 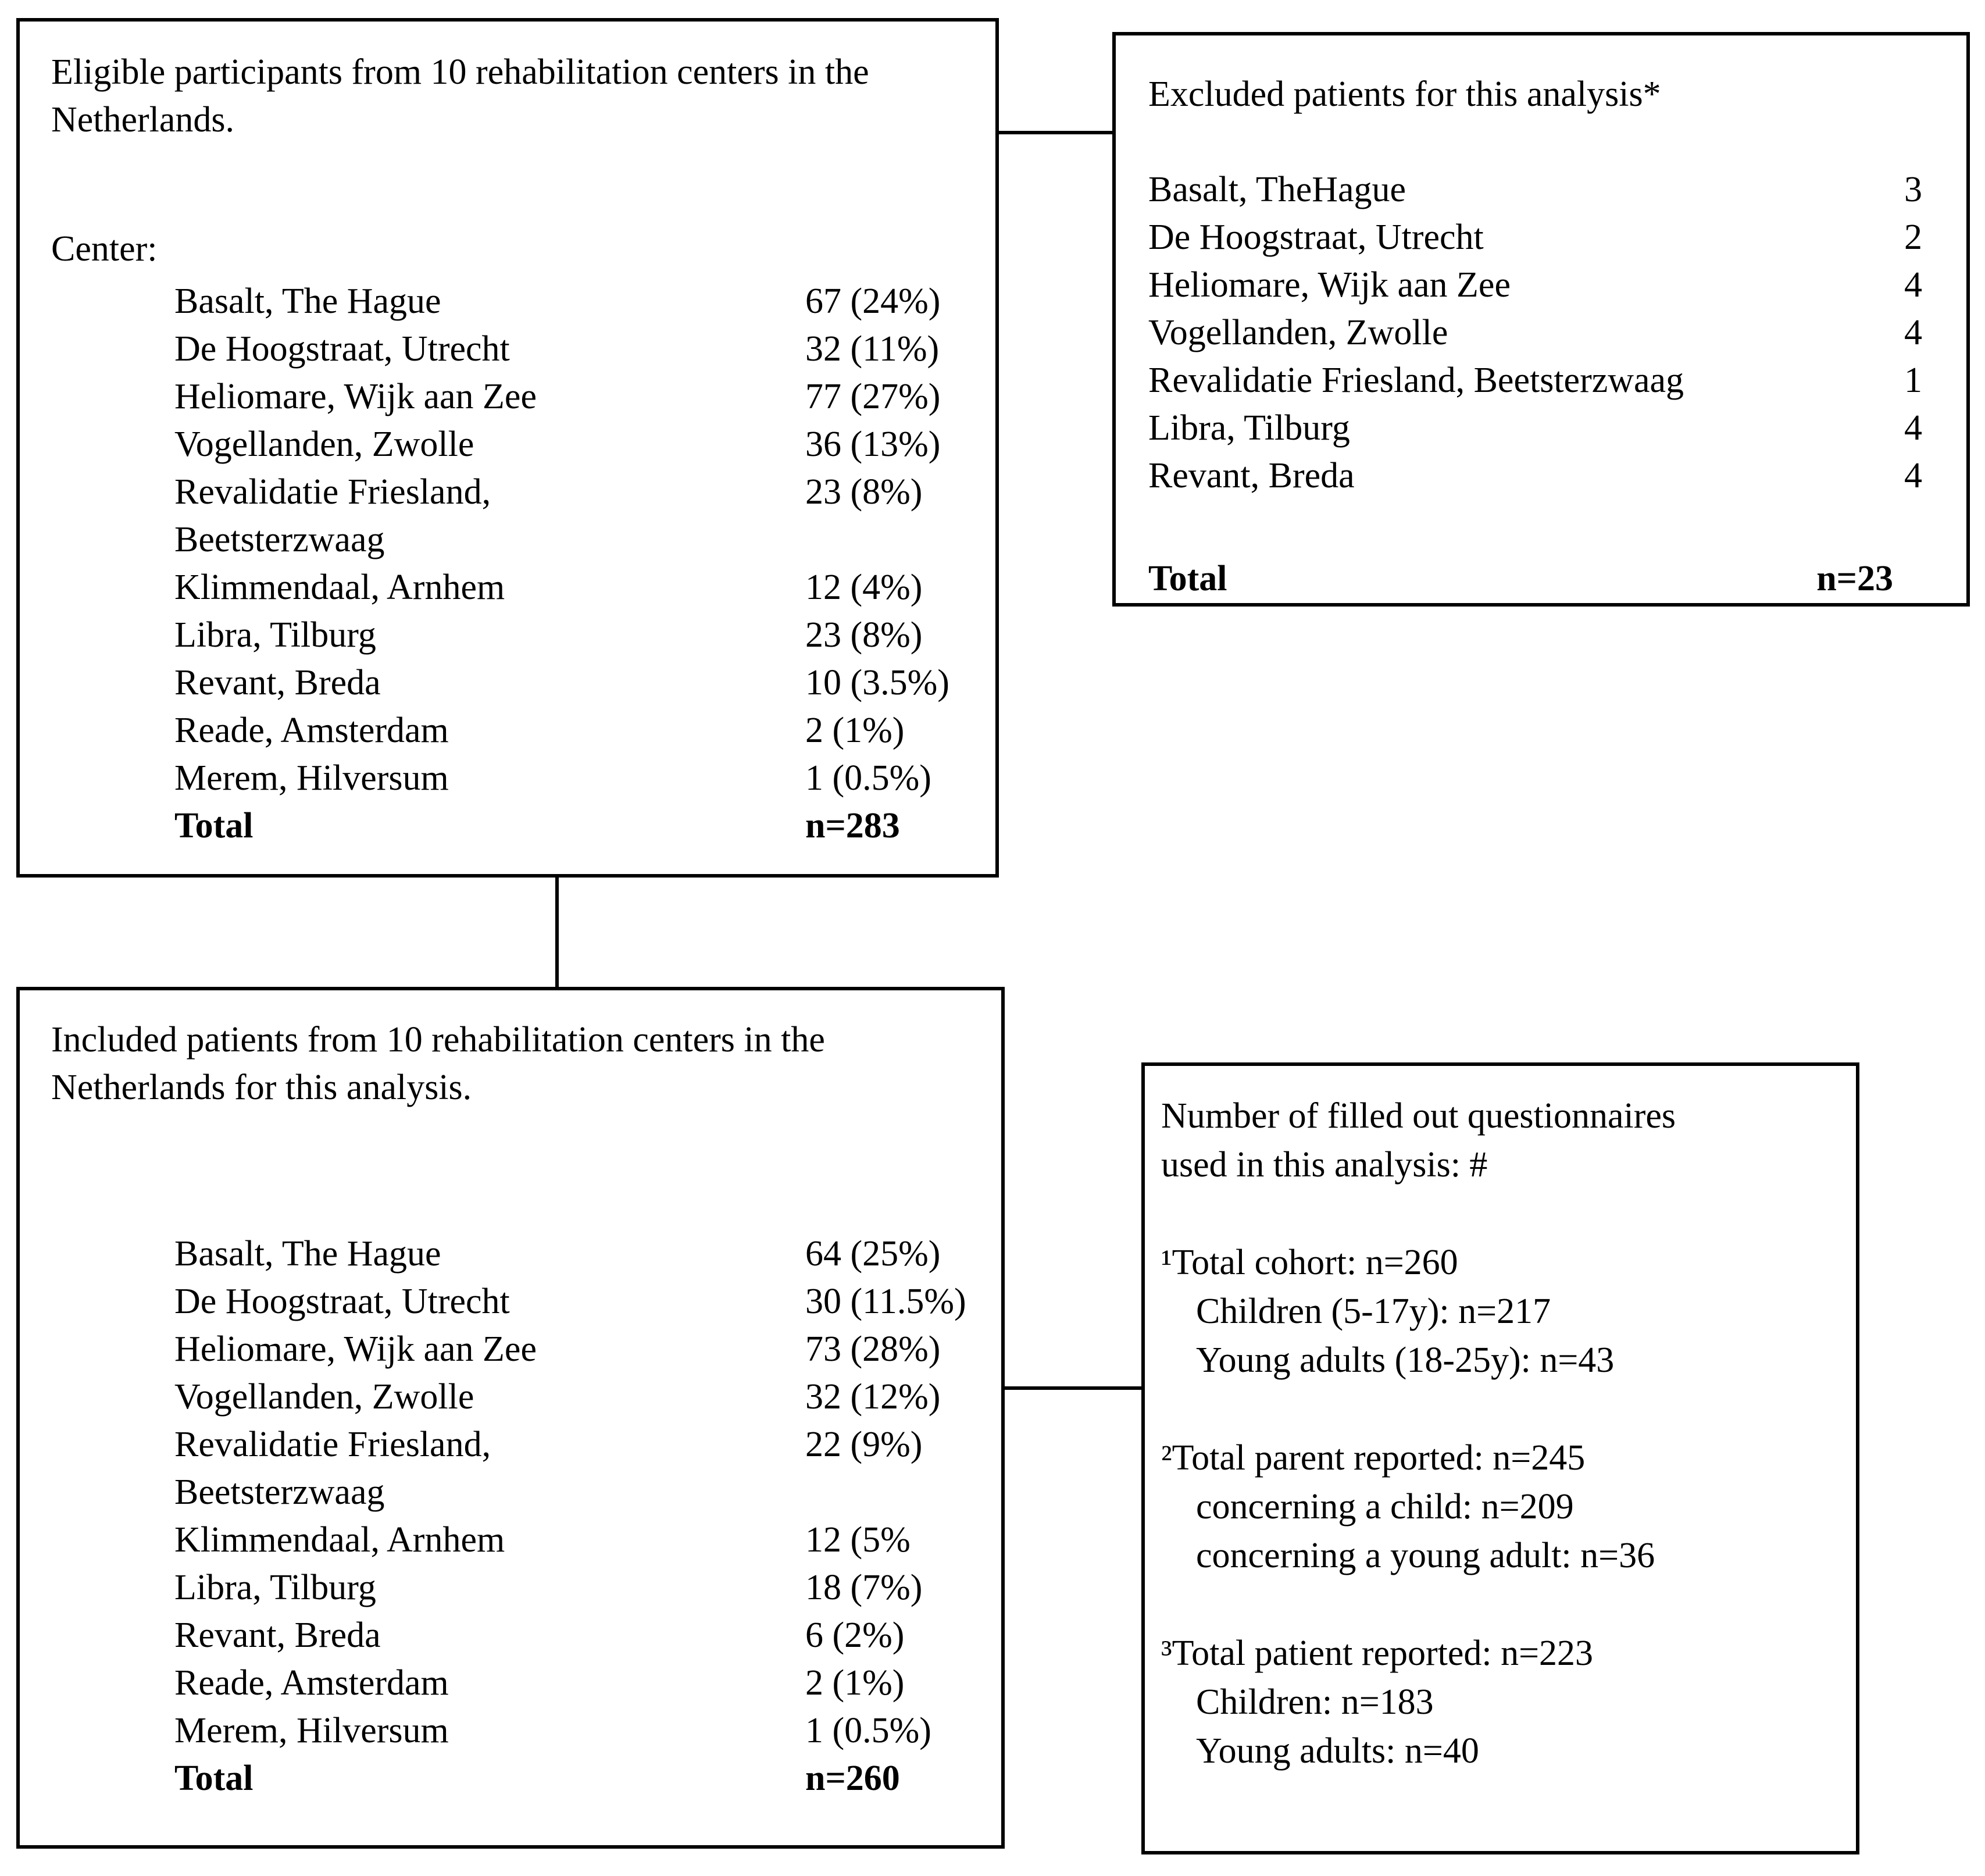 I want to click on group-item: concerning a young adult: n=36, so click(x=1425, y=1556).